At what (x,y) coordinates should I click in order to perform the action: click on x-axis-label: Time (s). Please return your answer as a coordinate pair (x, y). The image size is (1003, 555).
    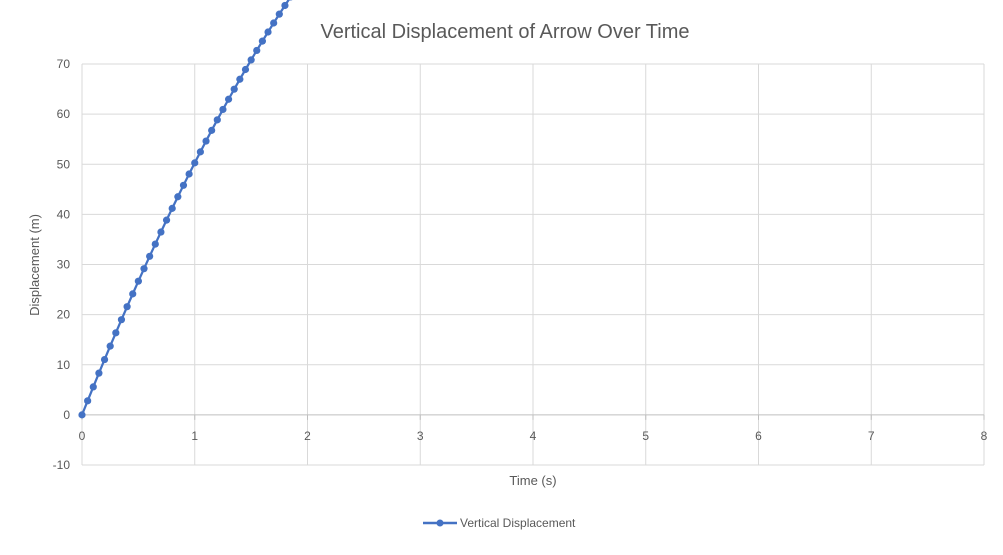
    Looking at the image, I should click on (532, 480).